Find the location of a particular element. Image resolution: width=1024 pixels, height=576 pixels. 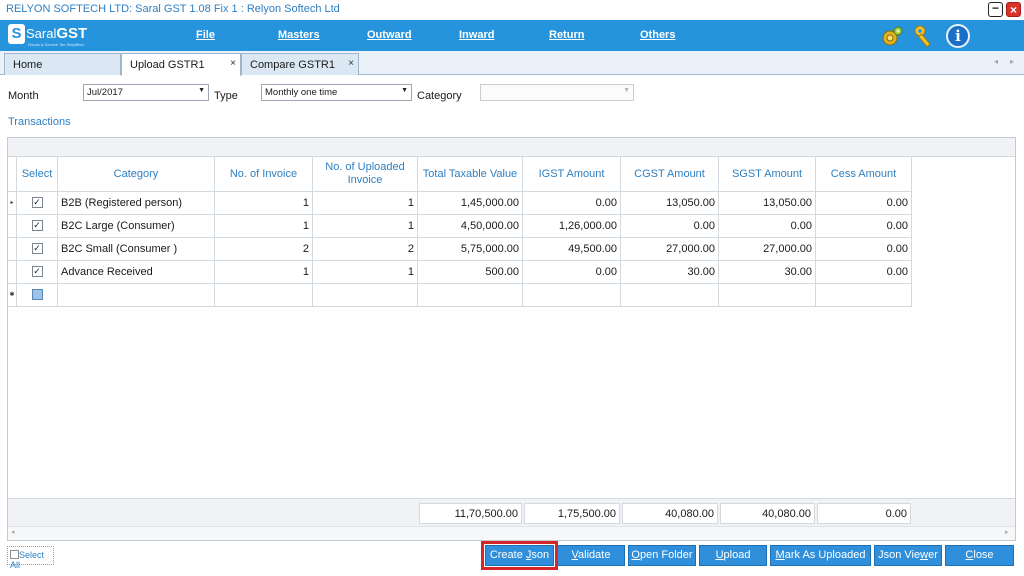

gear-icon is located at coordinates (892, 36).